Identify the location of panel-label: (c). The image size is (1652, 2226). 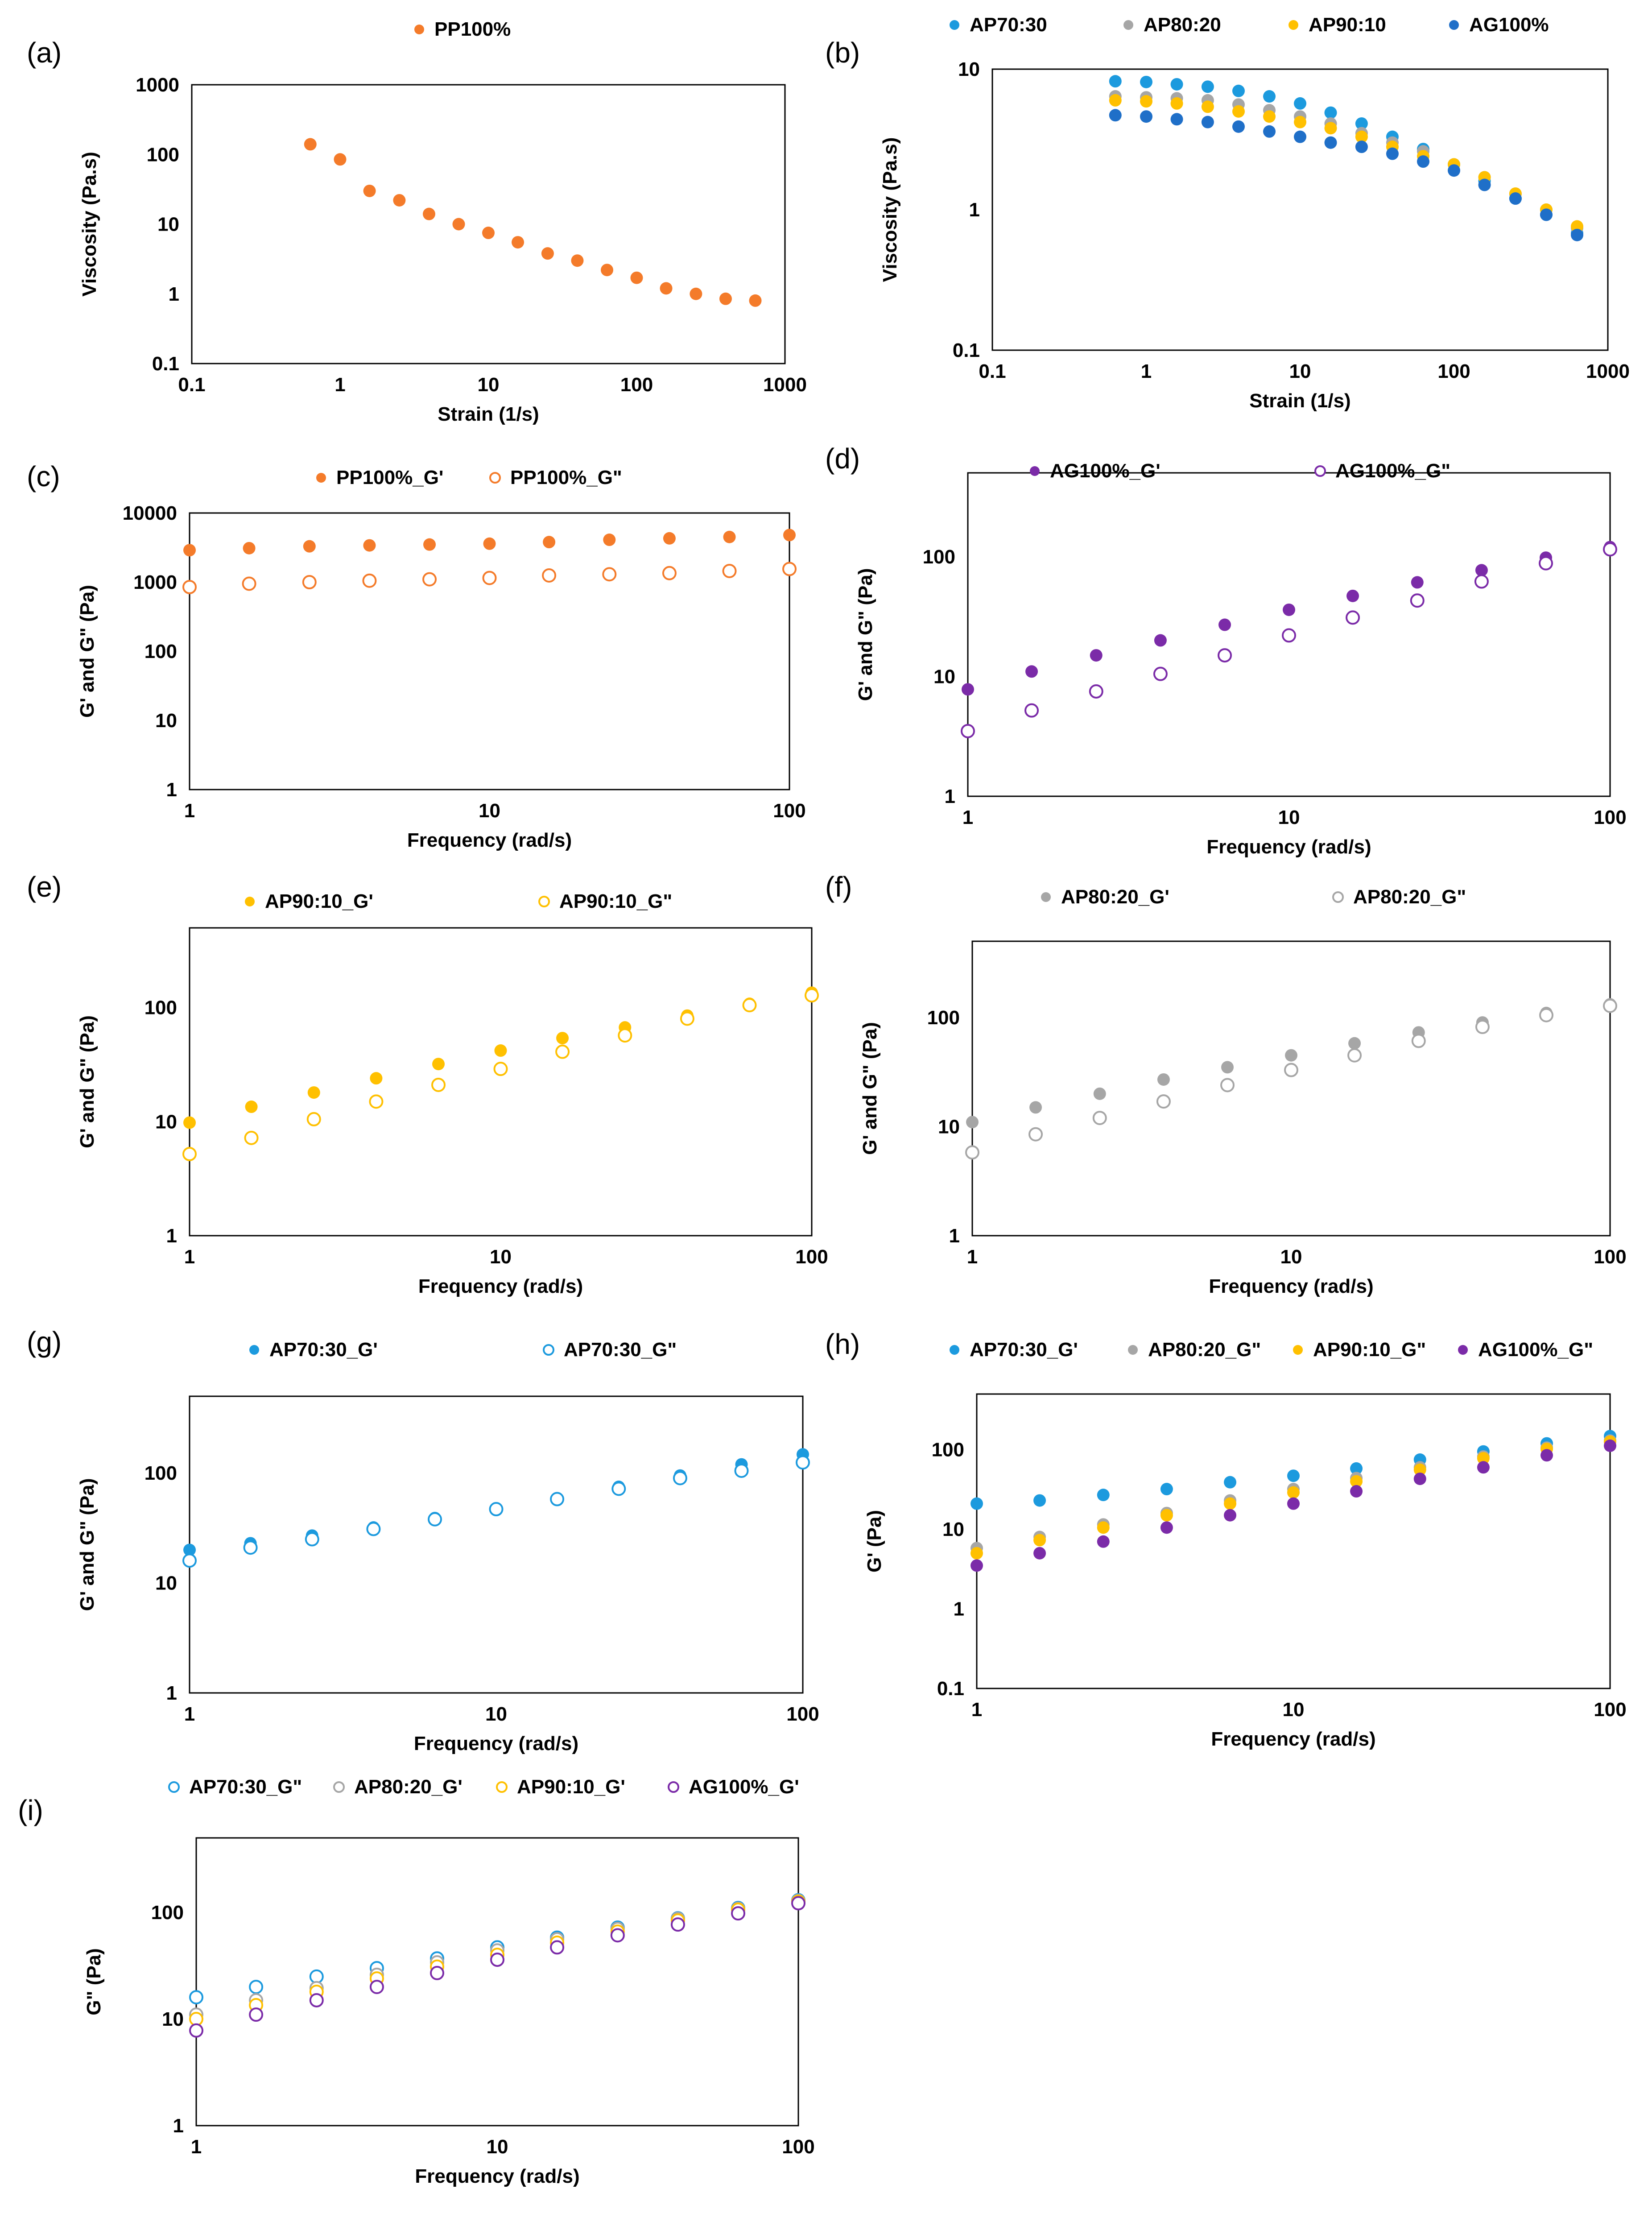
(43, 476).